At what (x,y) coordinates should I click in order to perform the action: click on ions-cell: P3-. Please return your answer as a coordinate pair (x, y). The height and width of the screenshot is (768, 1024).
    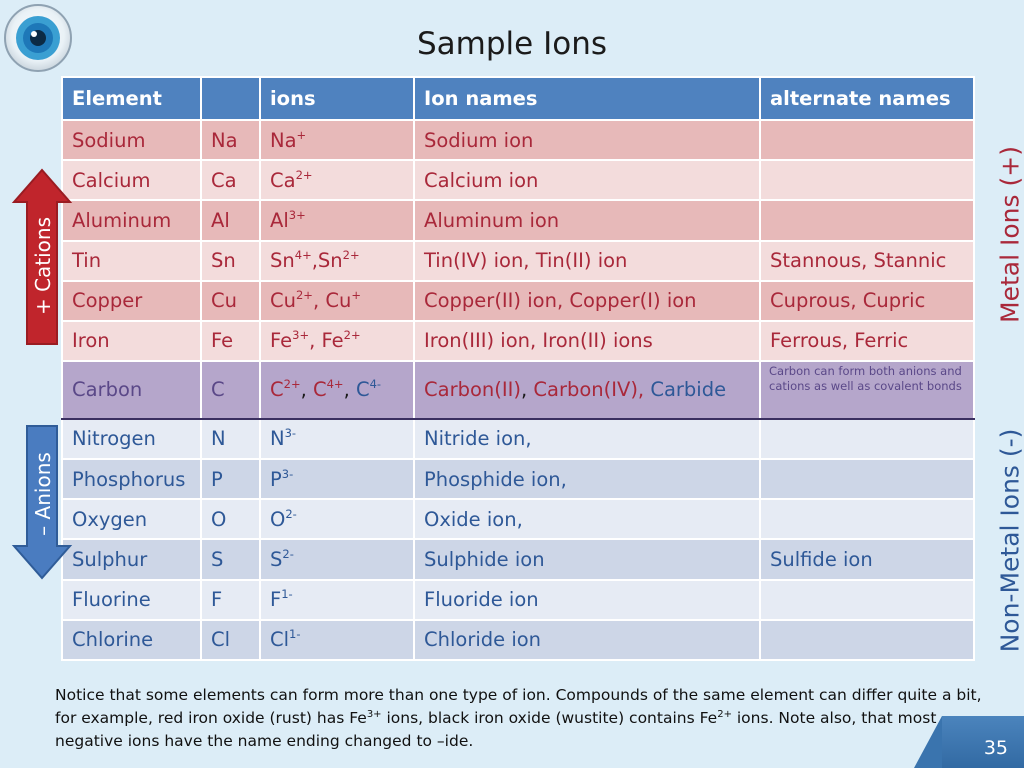
    Looking at the image, I should click on (337, 479).